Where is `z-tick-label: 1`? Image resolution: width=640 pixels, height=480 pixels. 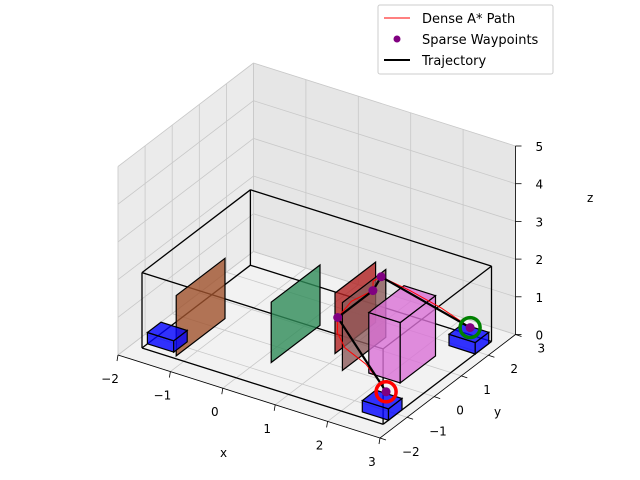
z-tick-label: 1 is located at coordinates (540, 298).